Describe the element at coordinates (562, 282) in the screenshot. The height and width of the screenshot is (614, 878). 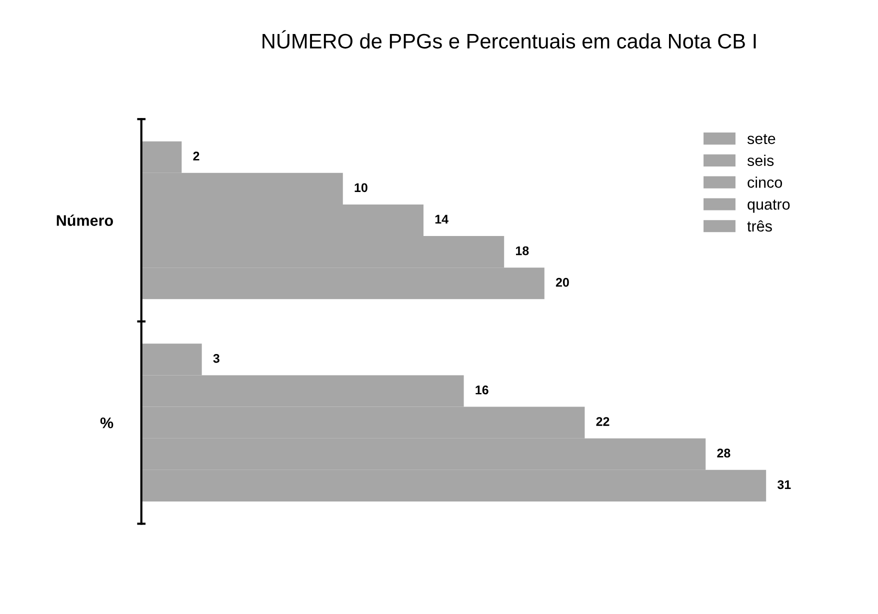
I see `data-label: 20` at that location.